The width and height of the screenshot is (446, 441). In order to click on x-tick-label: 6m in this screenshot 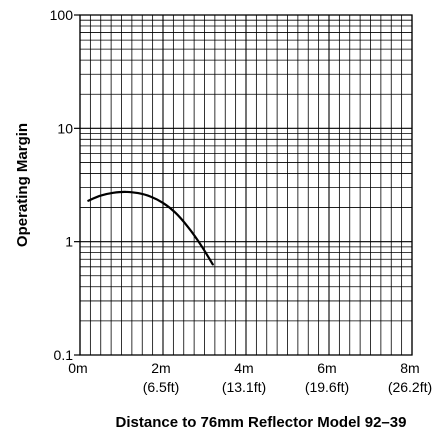, I will do `click(326, 368)`.